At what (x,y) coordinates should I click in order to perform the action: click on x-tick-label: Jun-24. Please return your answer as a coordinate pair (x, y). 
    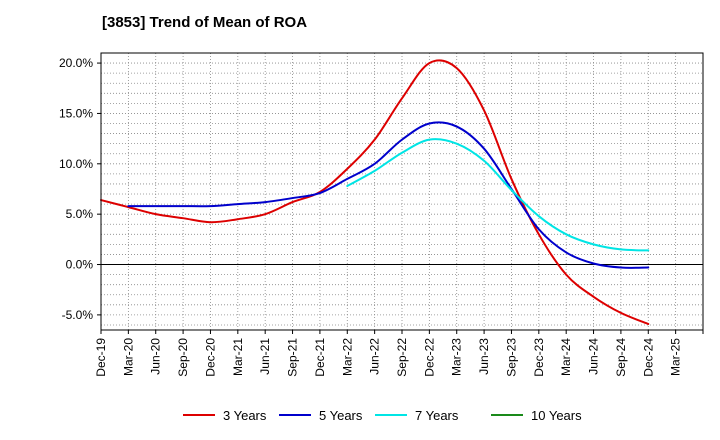
    Looking at the image, I should click on (594, 356).